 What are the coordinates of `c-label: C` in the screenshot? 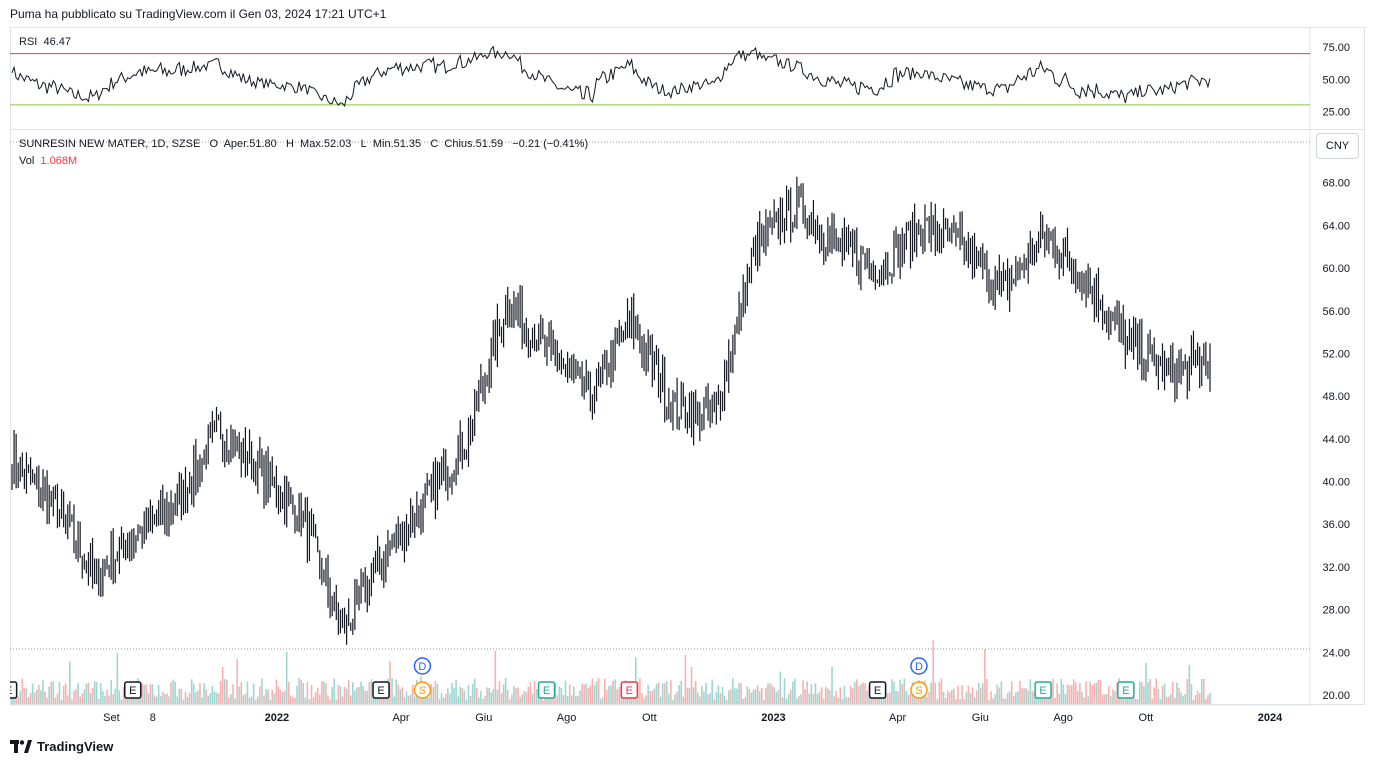 It's located at (434, 144).